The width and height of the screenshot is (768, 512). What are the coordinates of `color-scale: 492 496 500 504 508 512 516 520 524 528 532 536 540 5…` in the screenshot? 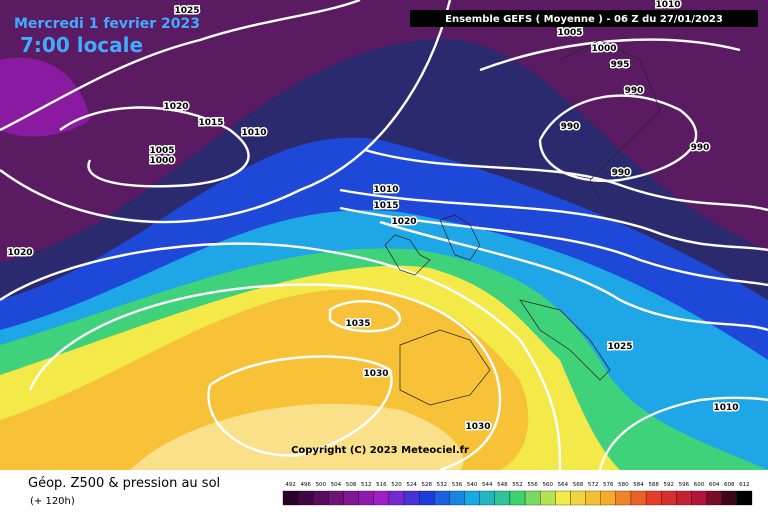 It's located at (517, 494).